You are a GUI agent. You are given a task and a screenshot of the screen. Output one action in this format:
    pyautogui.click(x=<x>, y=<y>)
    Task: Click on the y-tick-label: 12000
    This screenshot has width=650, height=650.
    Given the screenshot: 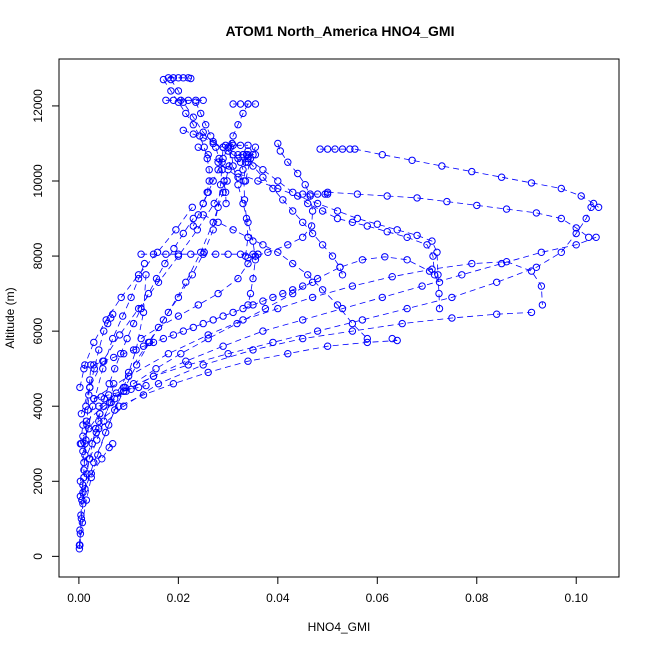 What is the action you would take?
    pyautogui.click(x=38, y=106)
    